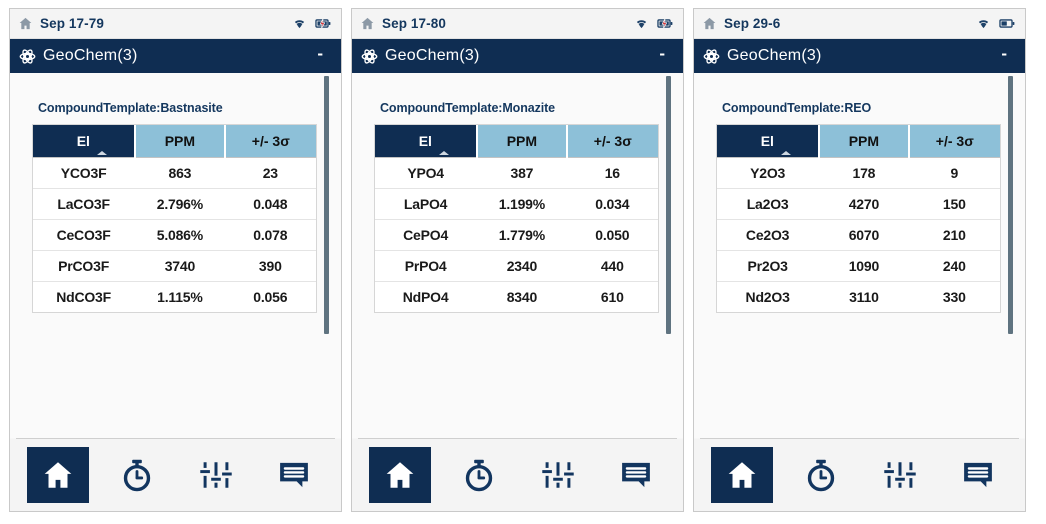 This screenshot has height=524, width=1046. I want to click on cell-ppm: 5.086%, so click(180, 235).